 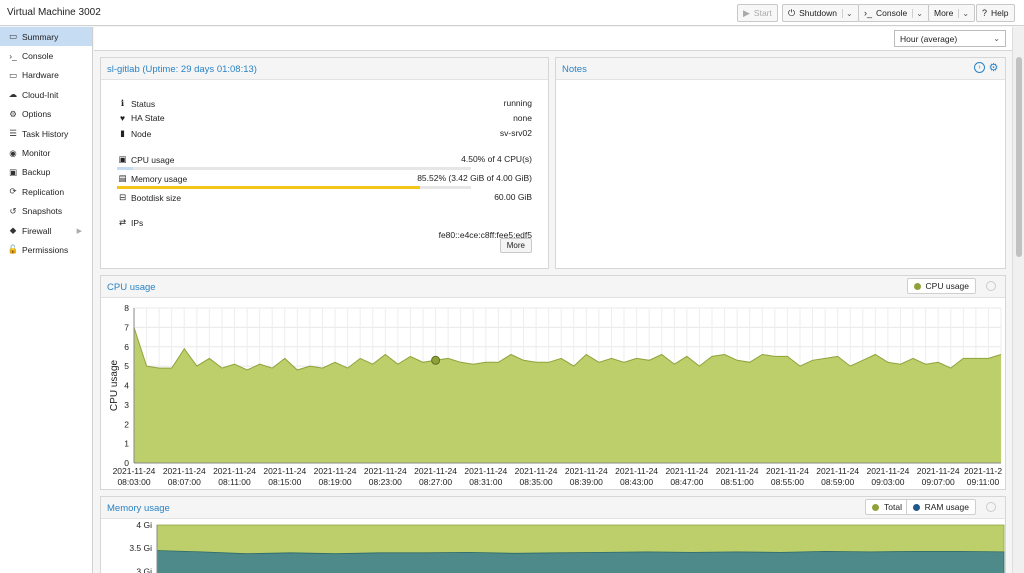 I want to click on bootdisk-label: Bootdisk size, so click(x=156, y=197).